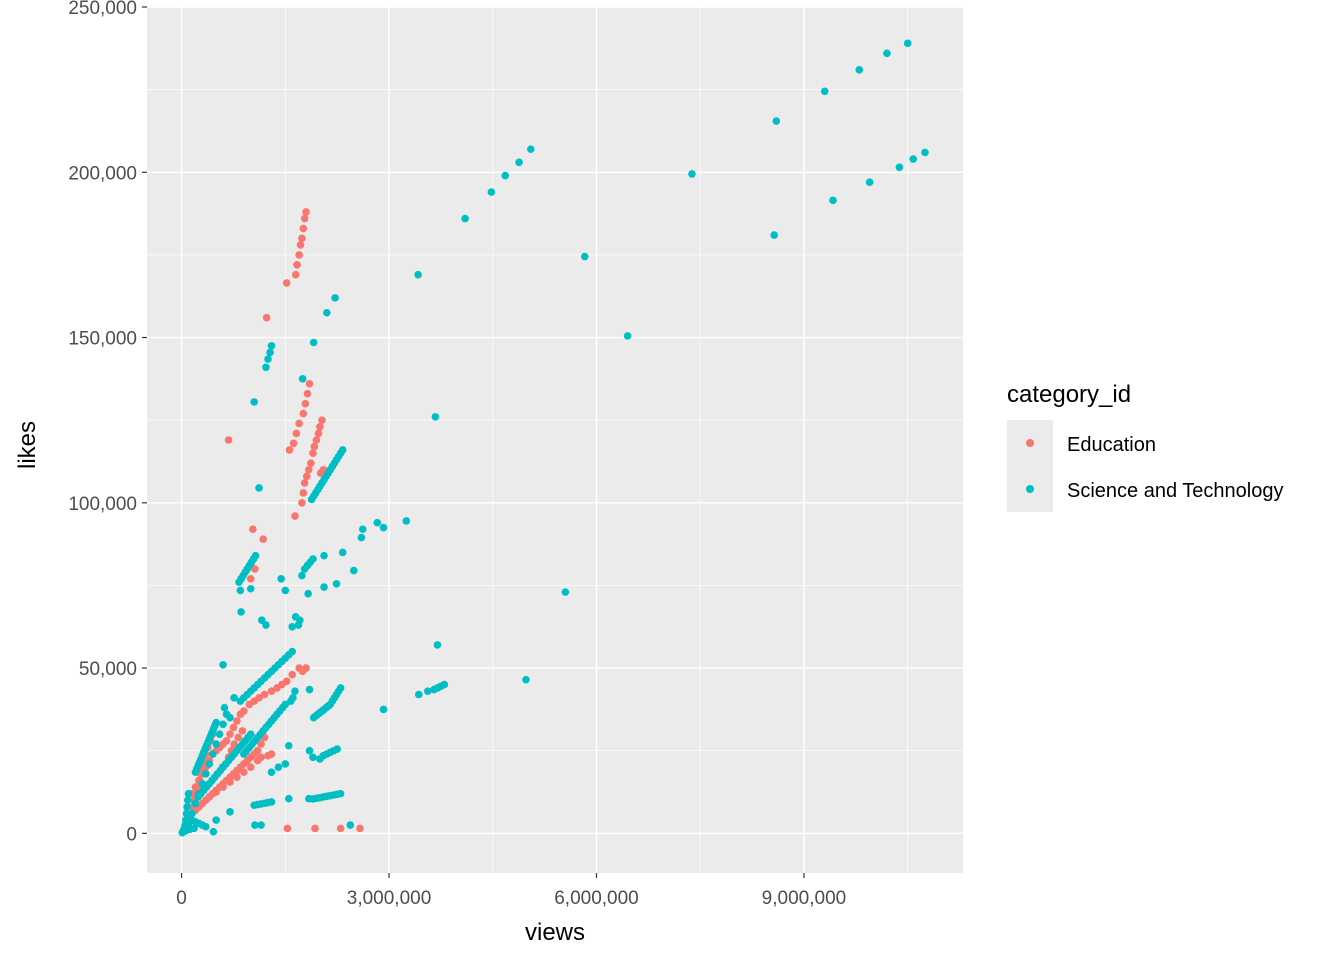  Describe the element at coordinates (1030, 443) in the screenshot. I see `legend-key-education` at that location.